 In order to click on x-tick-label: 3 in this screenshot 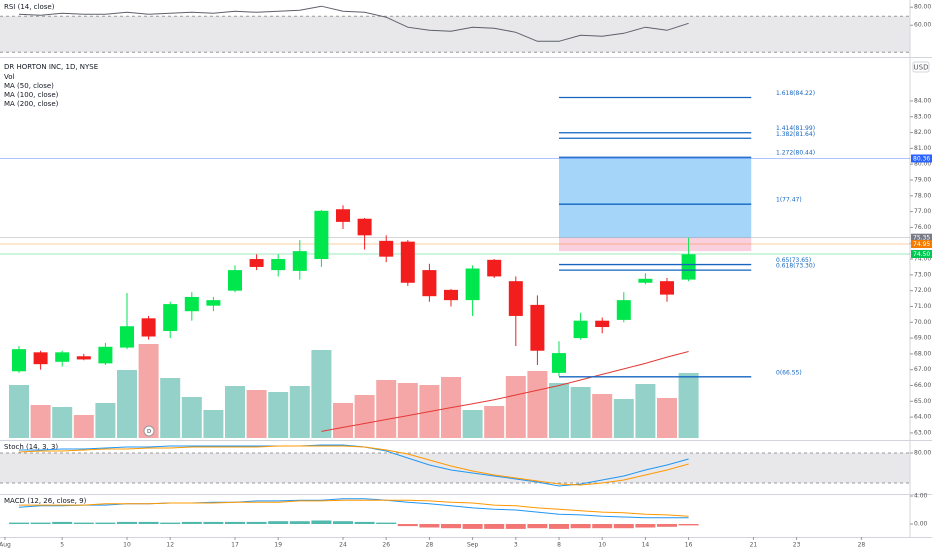, I will do `click(516, 545)`.